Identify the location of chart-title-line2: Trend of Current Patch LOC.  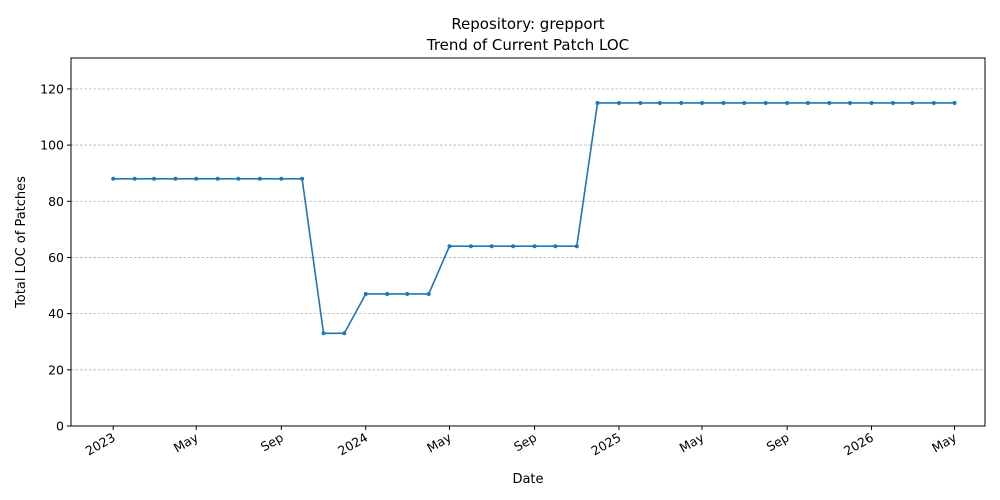
(527, 45).